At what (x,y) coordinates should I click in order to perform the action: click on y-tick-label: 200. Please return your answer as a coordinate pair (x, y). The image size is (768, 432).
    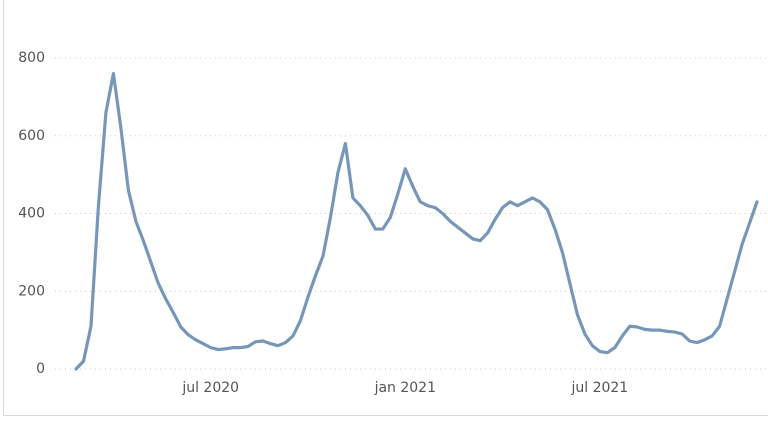
    Looking at the image, I should click on (31, 291).